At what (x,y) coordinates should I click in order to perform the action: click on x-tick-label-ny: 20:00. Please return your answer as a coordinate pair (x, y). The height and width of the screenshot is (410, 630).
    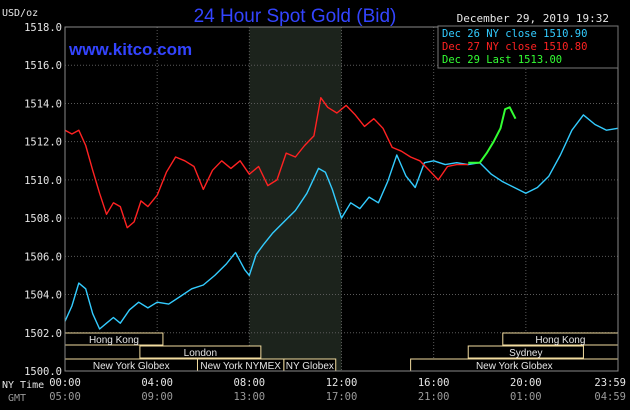
    Looking at the image, I should click on (526, 383).